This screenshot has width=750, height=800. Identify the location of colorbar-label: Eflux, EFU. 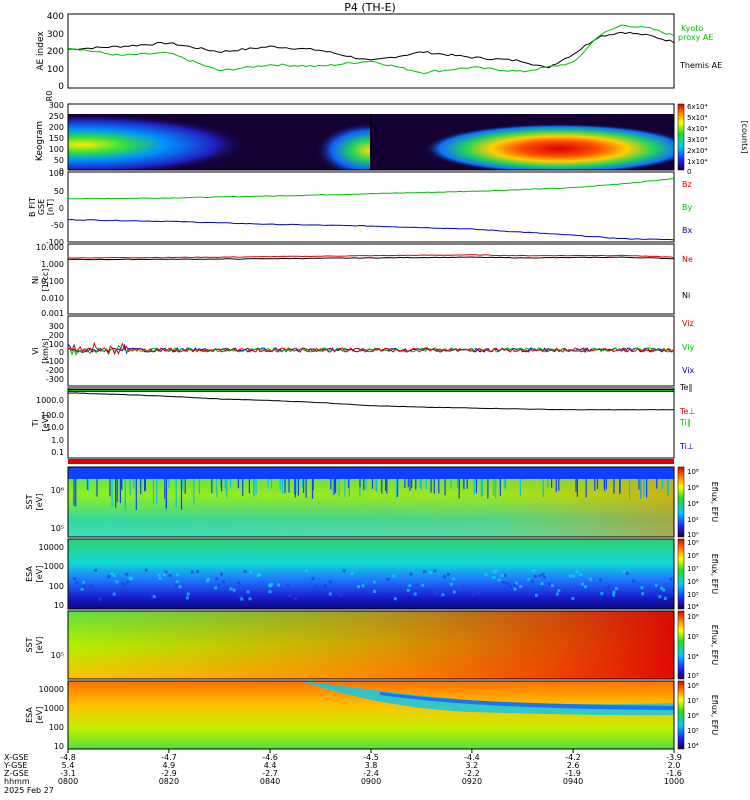
(714, 645).